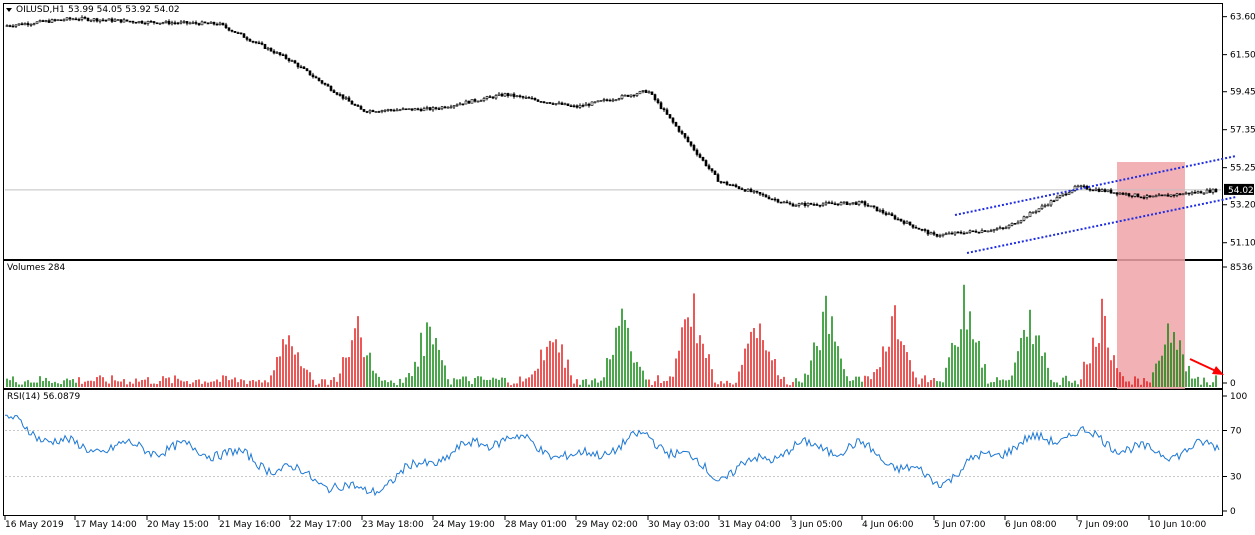 The width and height of the screenshot is (1255, 535). Describe the element at coordinates (960, 525) in the screenshot. I see `time-tick-label: 5 Jun 07:00` at that location.